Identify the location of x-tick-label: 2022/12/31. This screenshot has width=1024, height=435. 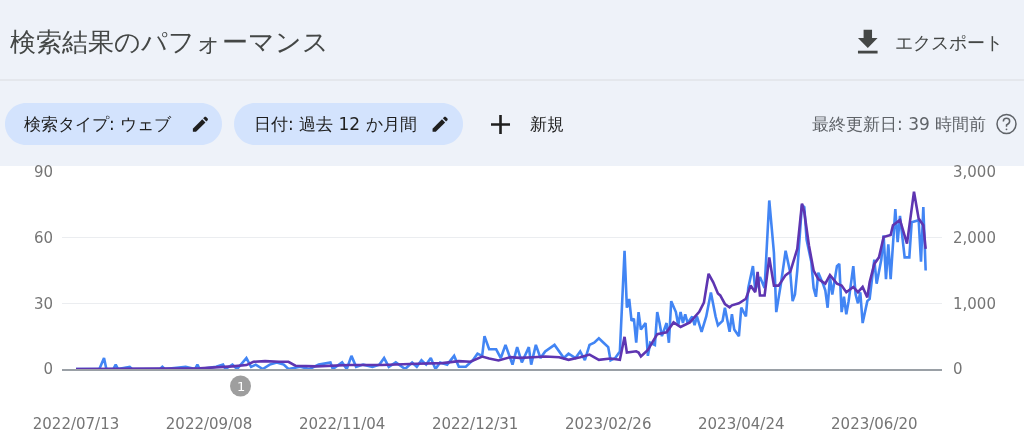
(475, 423).